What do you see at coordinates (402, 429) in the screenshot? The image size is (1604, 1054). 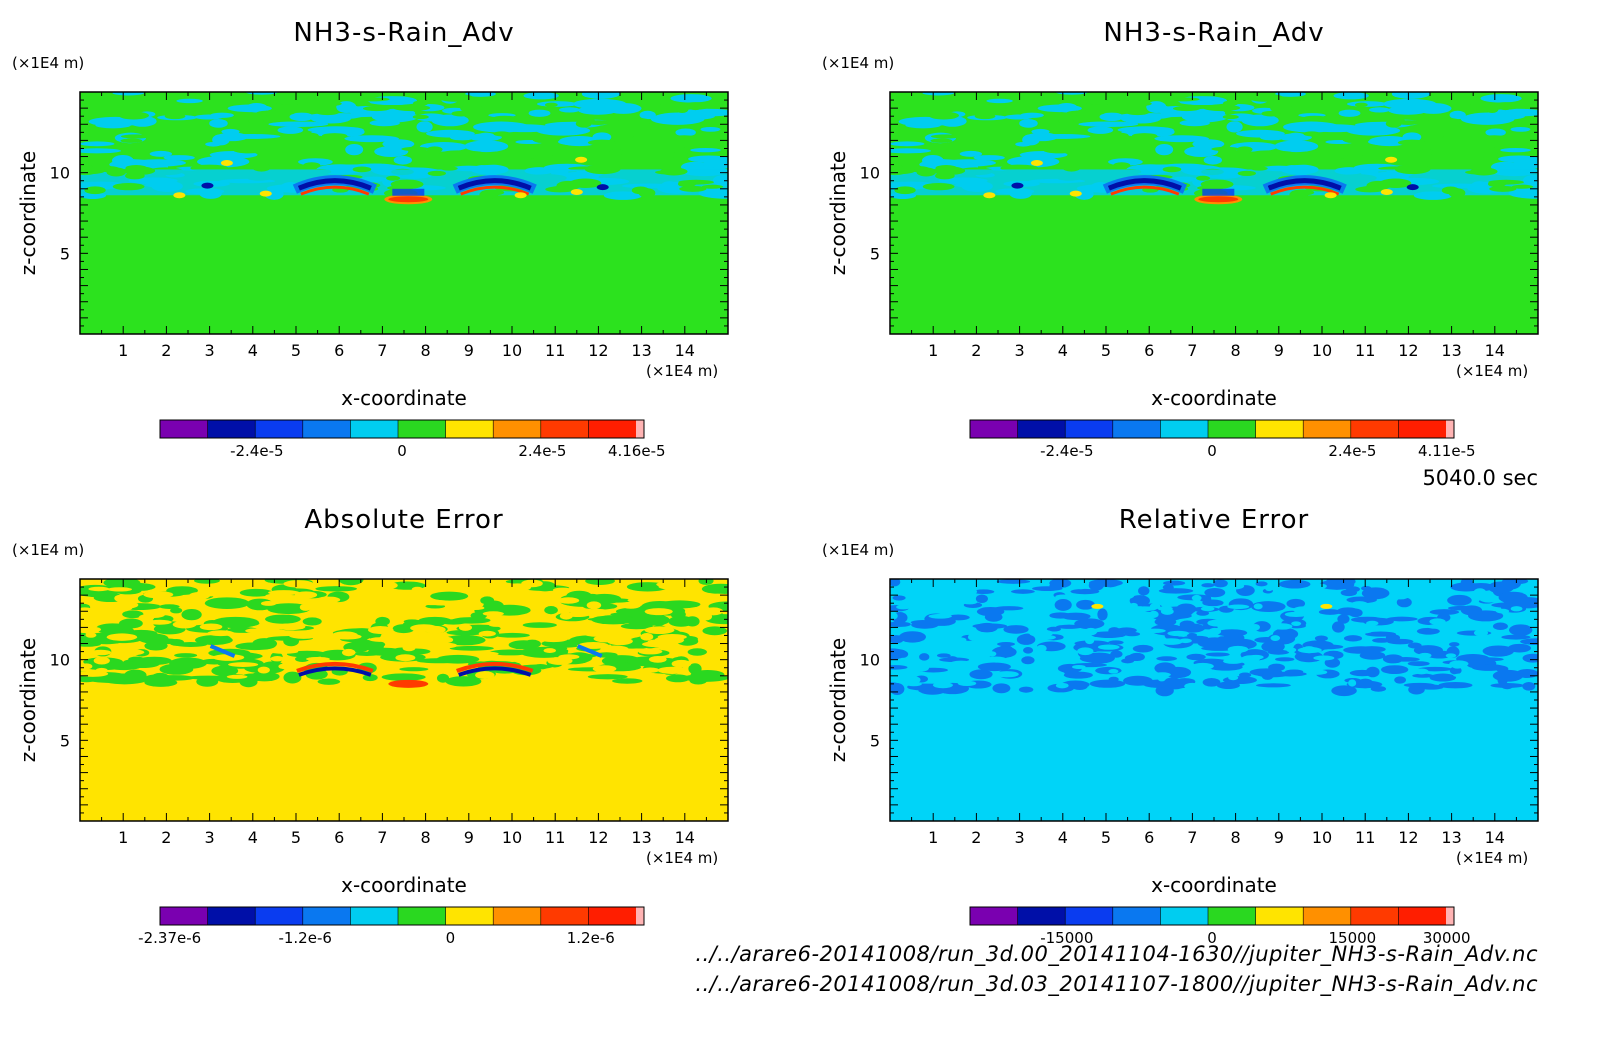 I see `colorbar` at bounding box center [402, 429].